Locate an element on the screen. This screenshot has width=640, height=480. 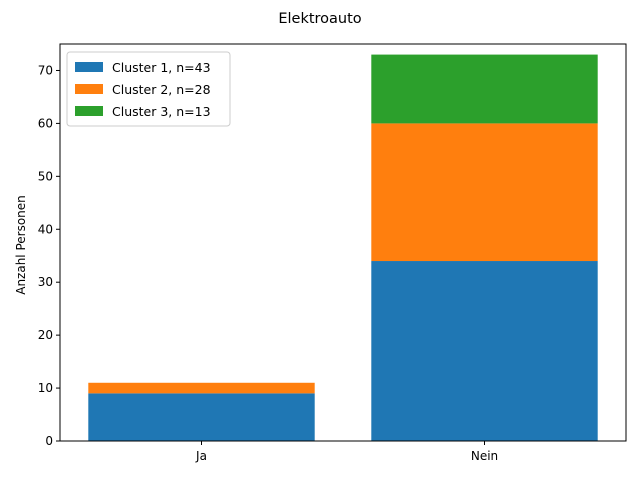
y-tick-label: 50 is located at coordinates (45, 176).